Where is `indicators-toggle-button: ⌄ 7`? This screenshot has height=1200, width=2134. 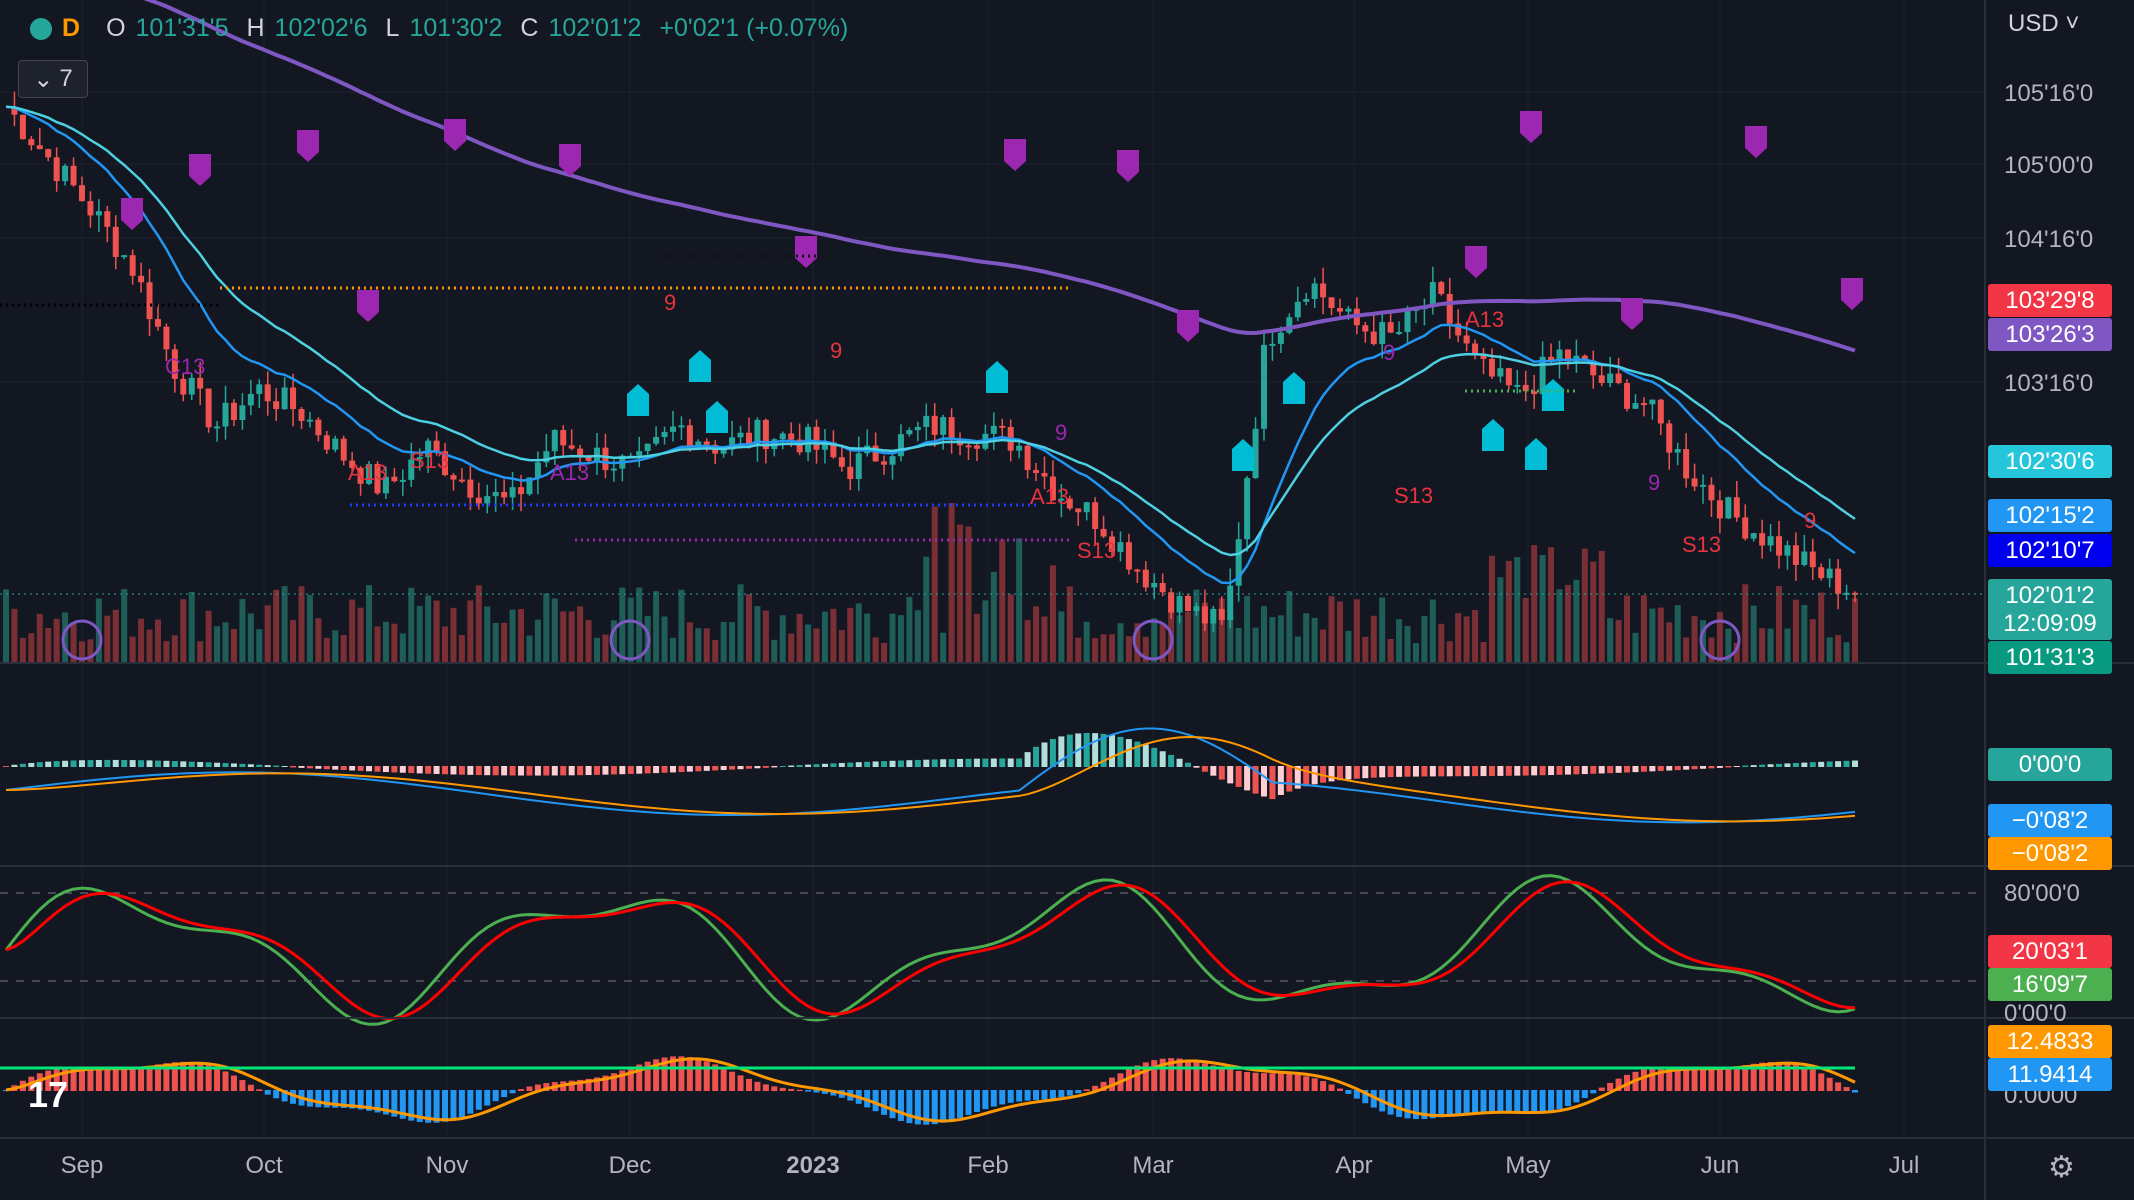
indicators-toggle-button: ⌄ 7 is located at coordinates (53, 79).